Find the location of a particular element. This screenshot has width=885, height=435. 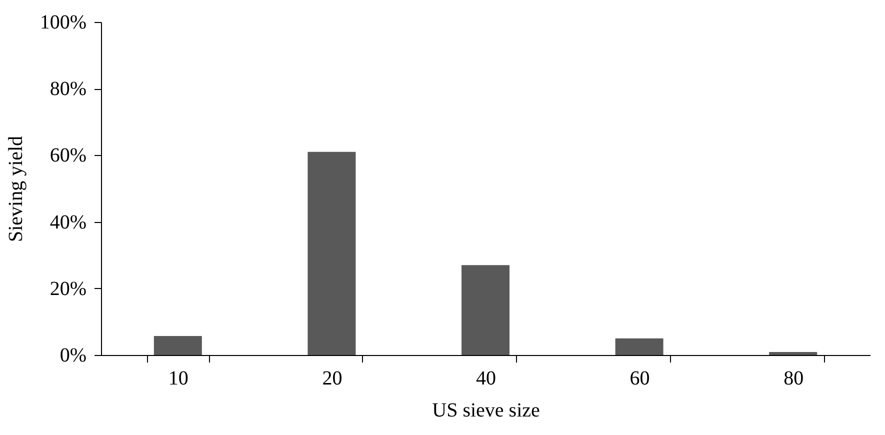

x-tick-label: 40 is located at coordinates (486, 379).